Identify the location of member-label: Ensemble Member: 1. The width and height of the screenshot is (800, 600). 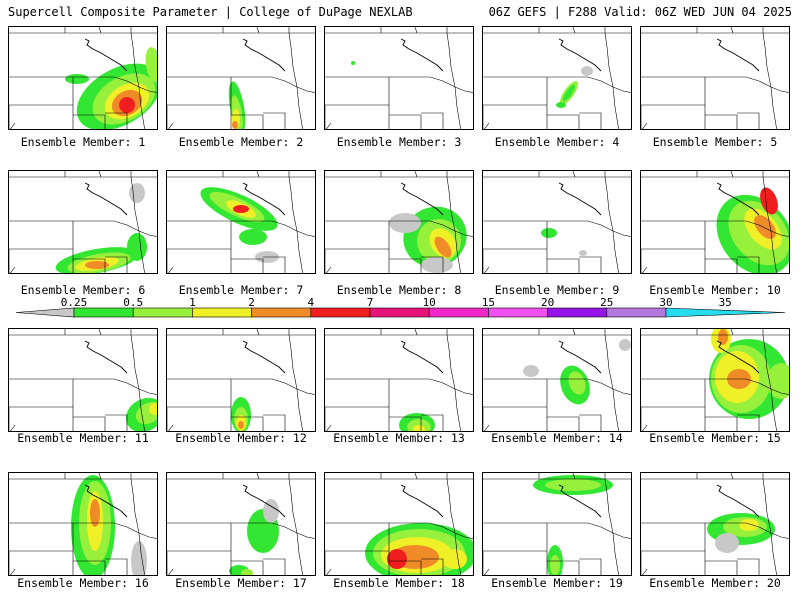
(83, 142).